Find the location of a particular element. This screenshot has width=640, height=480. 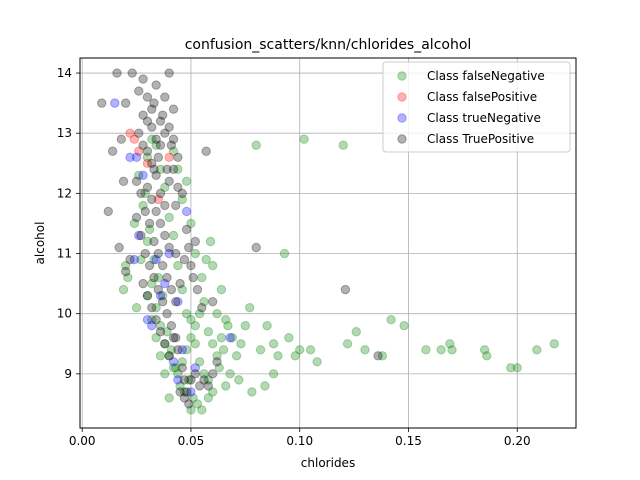

y-tick-label: 14 is located at coordinates (64, 73).